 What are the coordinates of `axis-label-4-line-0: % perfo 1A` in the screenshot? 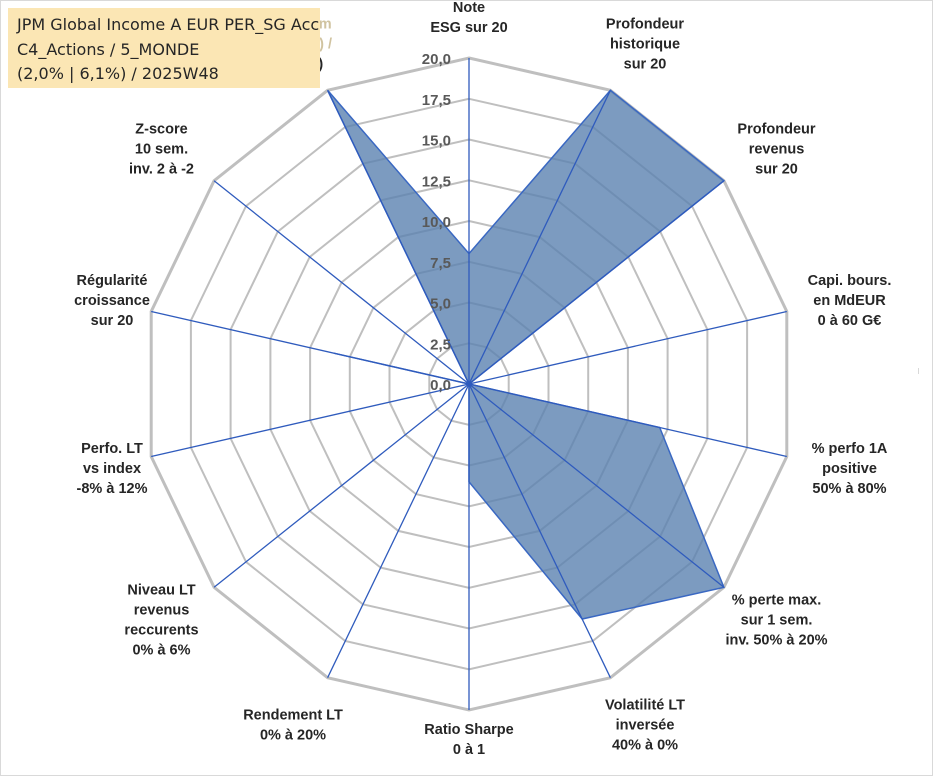 It's located at (850, 449).